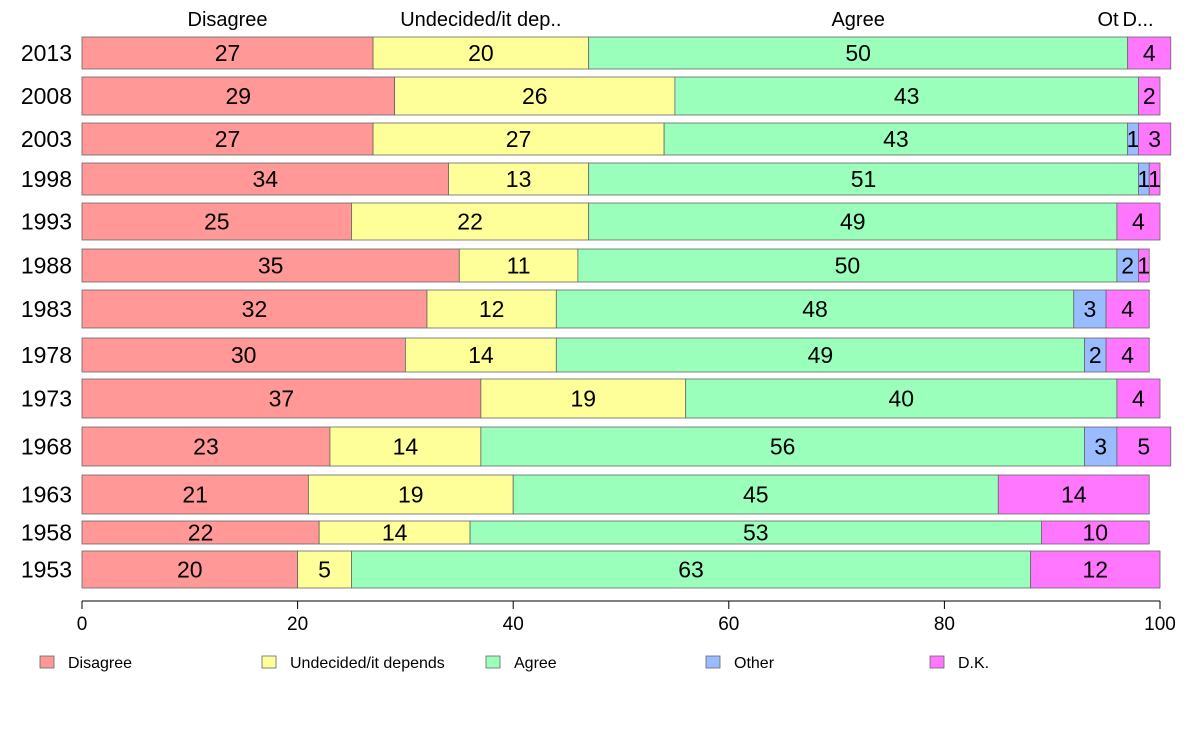 The image size is (1188, 736). I want to click on bar-value-label: 29, so click(239, 96).